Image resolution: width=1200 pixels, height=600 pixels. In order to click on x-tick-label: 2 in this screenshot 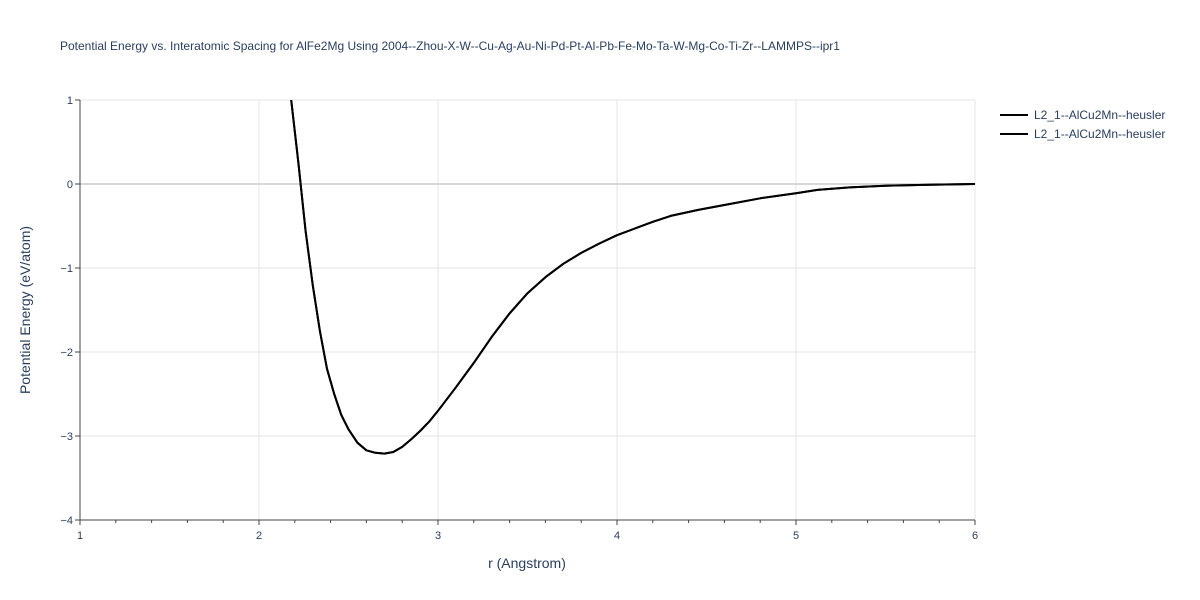, I will do `click(259, 536)`.